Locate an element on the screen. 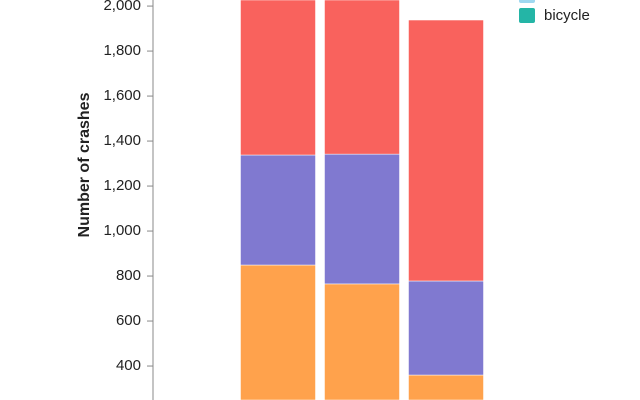  legend-label: bicycle is located at coordinates (567, 15).